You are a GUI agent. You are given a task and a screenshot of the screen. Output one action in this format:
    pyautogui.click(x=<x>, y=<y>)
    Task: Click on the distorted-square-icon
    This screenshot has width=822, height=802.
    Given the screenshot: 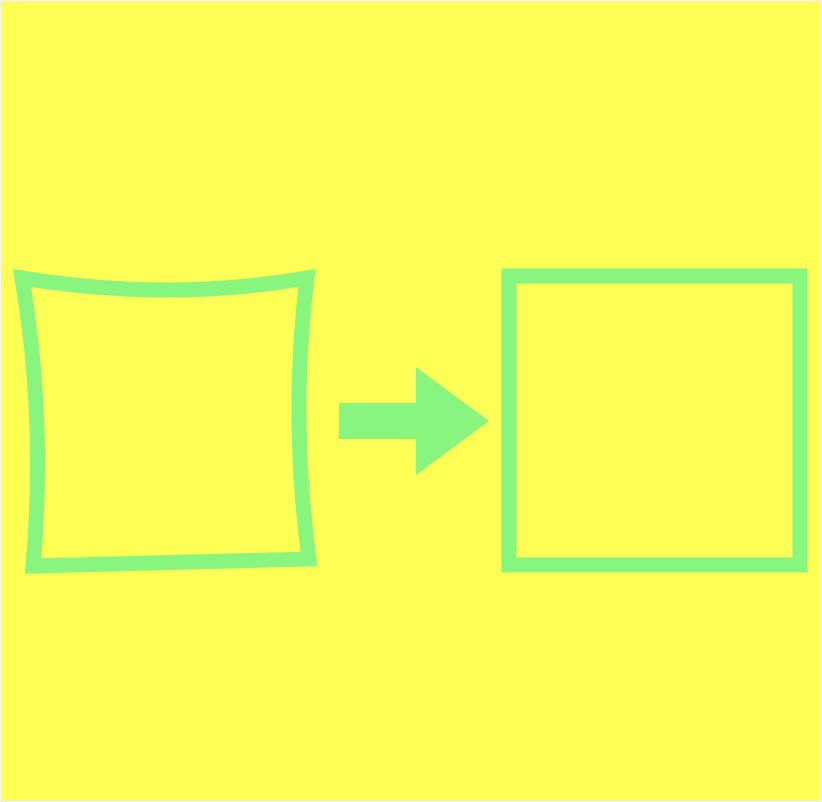 What is the action you would take?
    pyautogui.click(x=165, y=421)
    